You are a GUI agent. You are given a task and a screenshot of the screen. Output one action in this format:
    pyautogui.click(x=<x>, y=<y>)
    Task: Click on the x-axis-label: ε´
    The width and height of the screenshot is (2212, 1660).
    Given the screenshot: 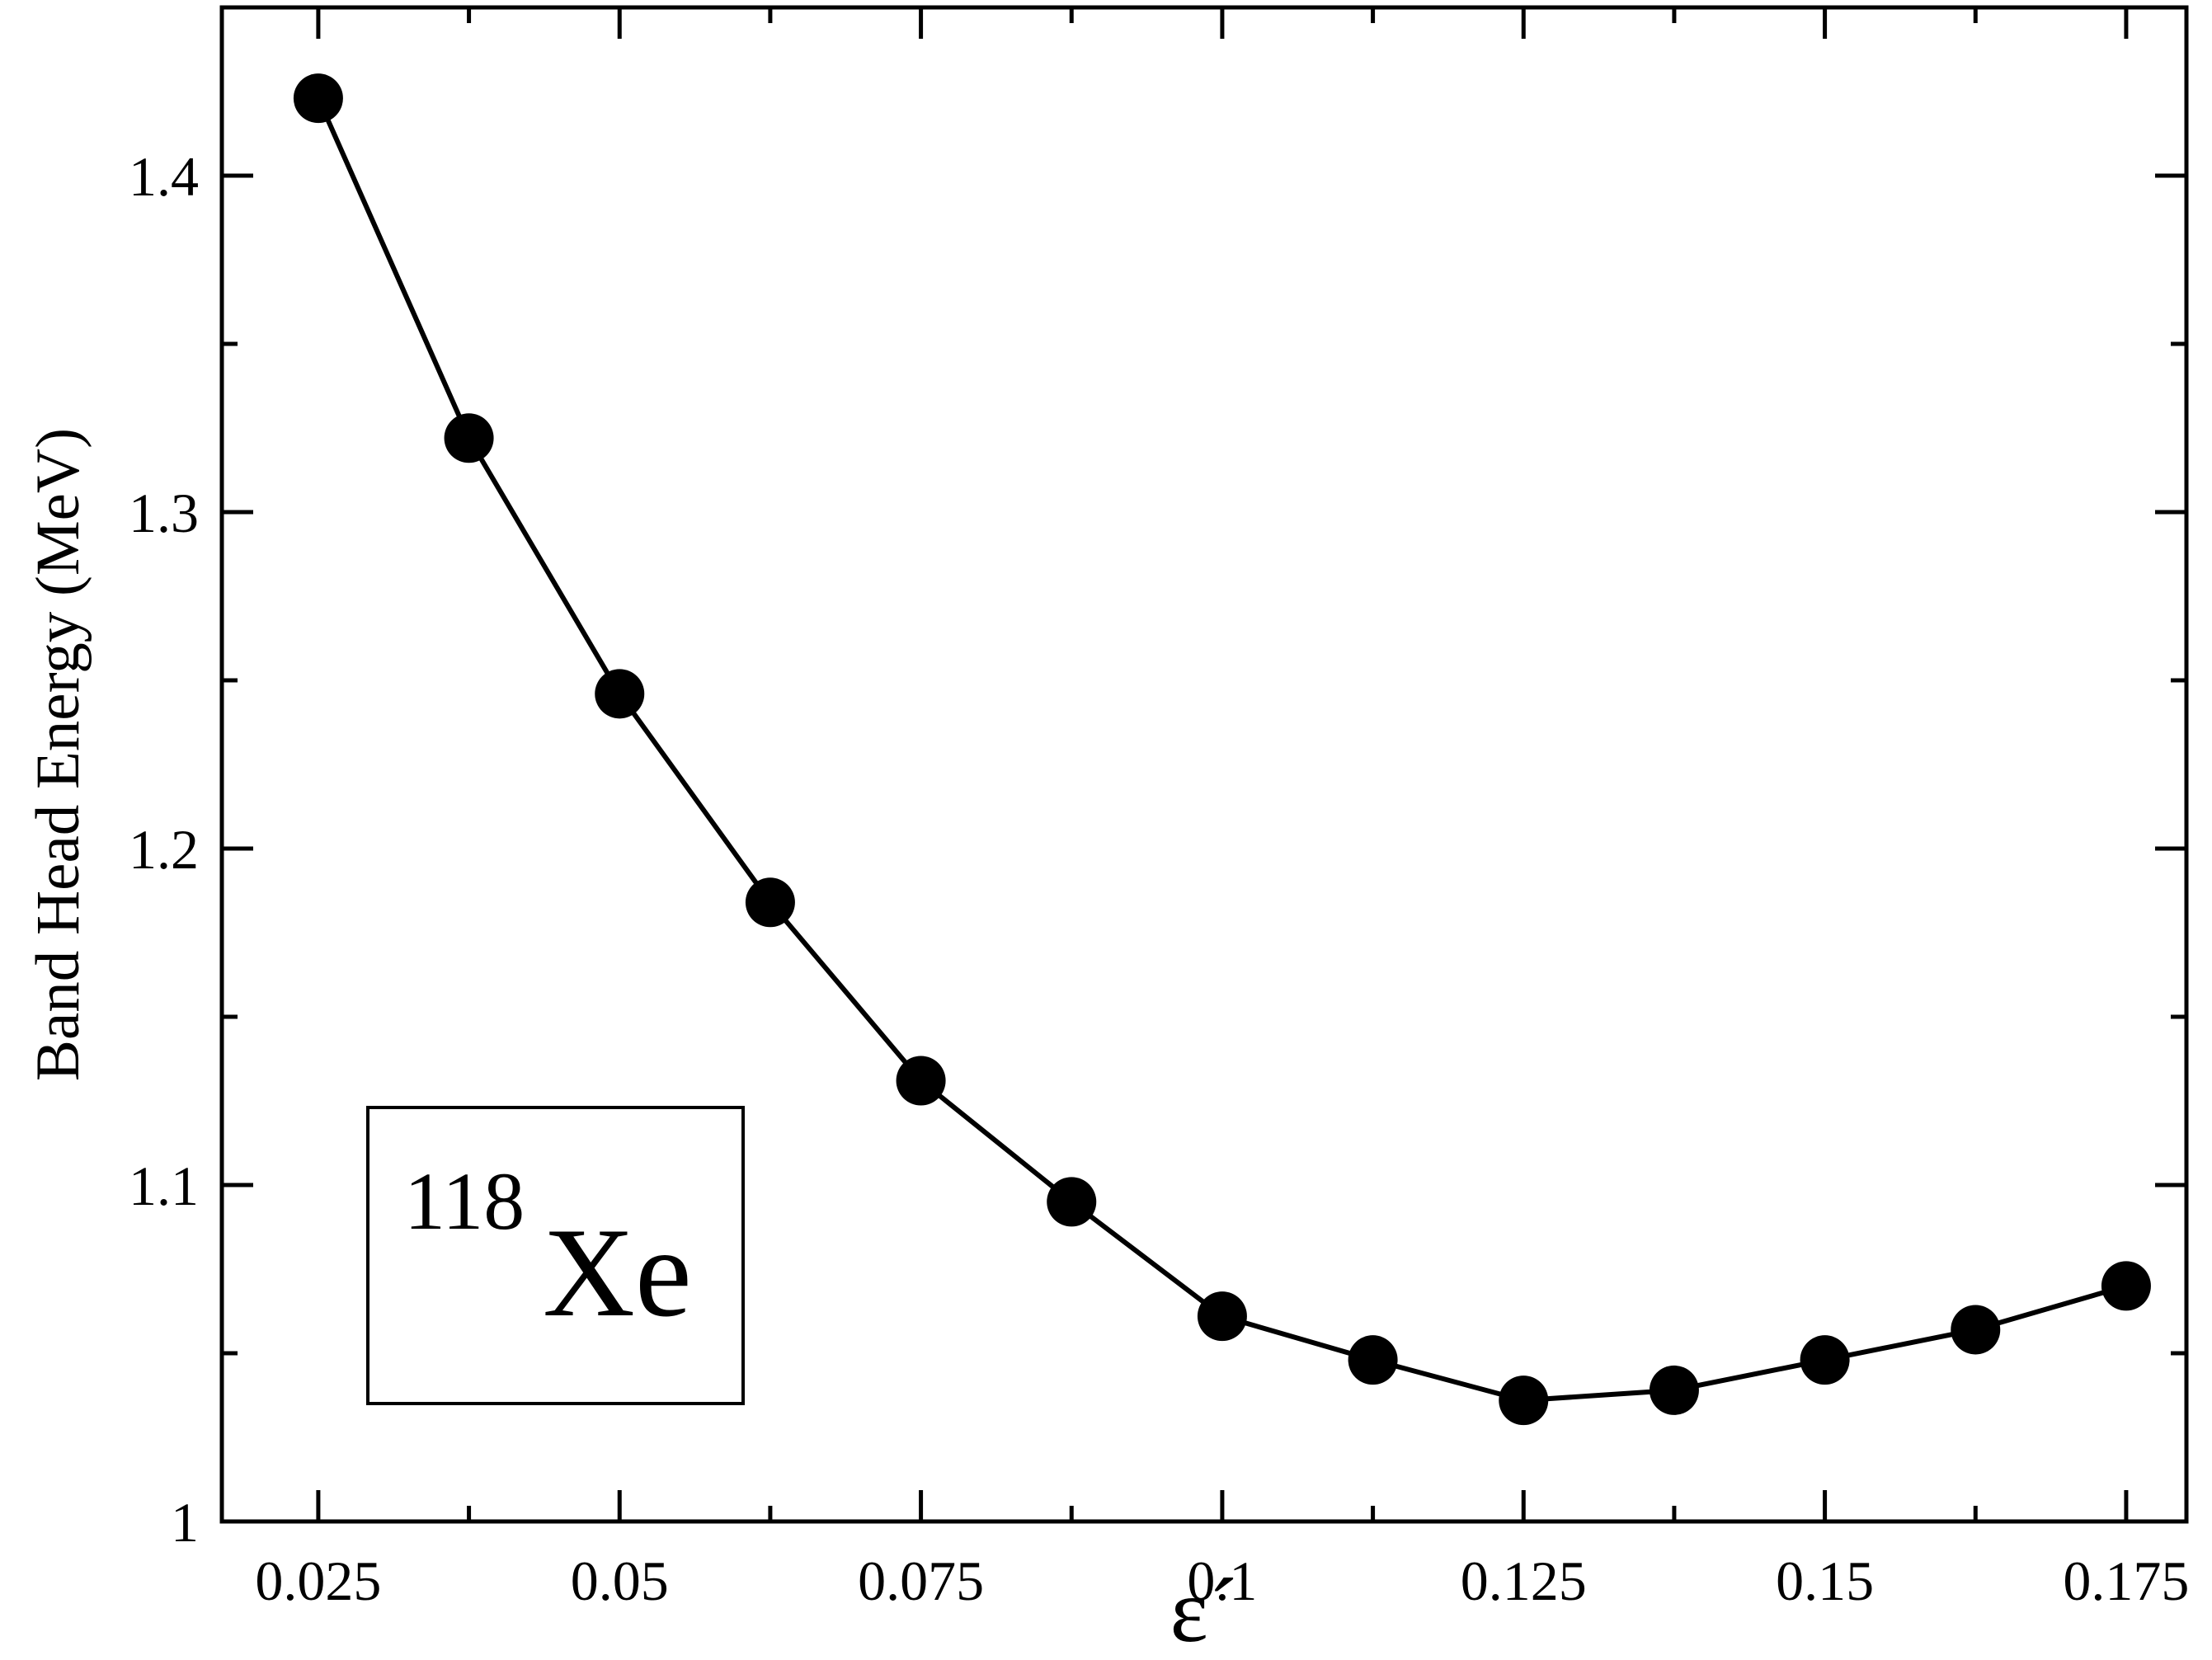 What is the action you would take?
    pyautogui.click(x=1204, y=1610)
    